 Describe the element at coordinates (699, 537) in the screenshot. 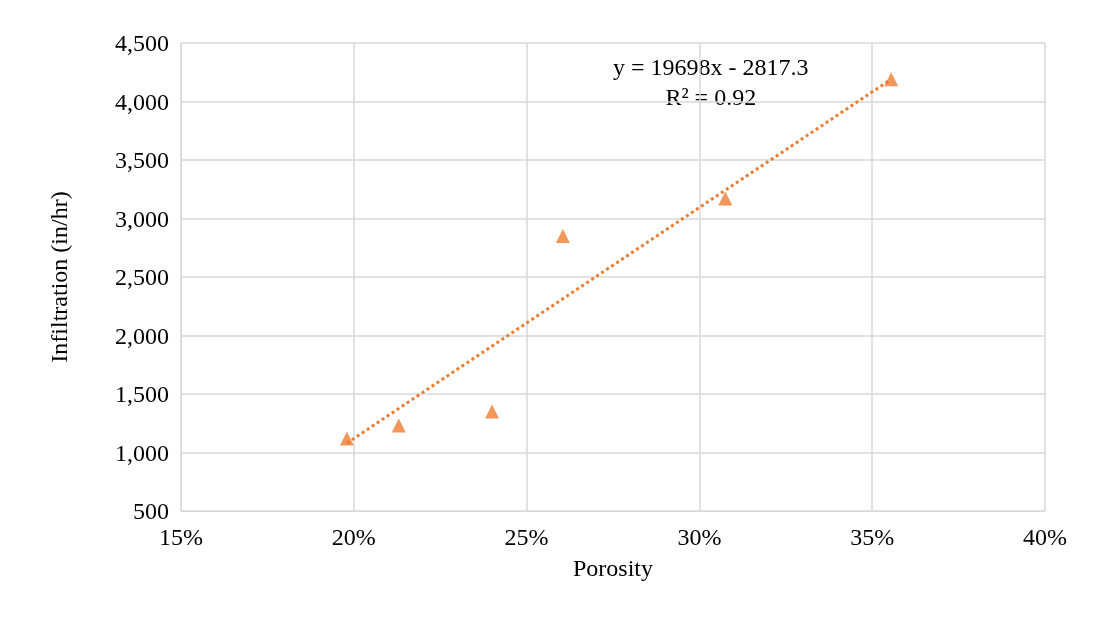

I see `x-tick-label: 30%` at that location.